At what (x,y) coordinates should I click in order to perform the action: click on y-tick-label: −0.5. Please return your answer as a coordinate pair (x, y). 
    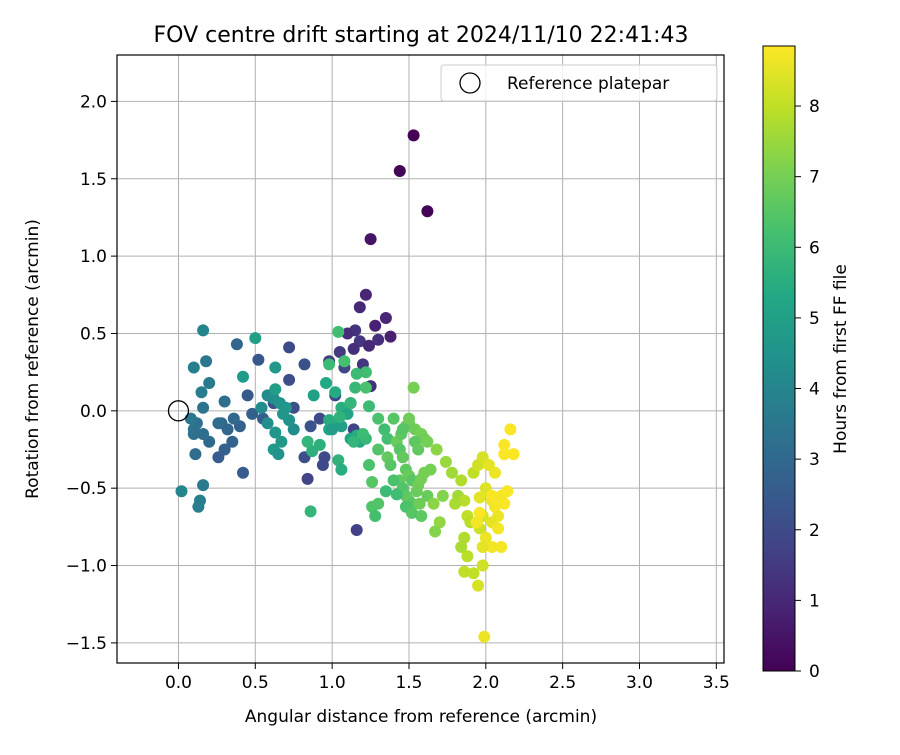
    Looking at the image, I should click on (86, 489).